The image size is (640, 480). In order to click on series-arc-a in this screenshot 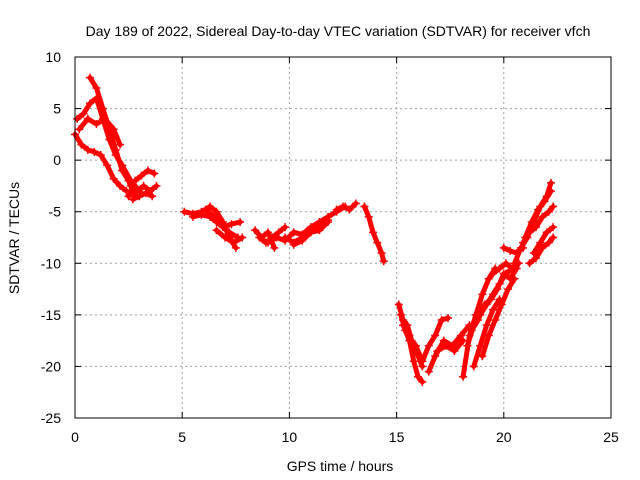, I will do `click(101, 163)`.